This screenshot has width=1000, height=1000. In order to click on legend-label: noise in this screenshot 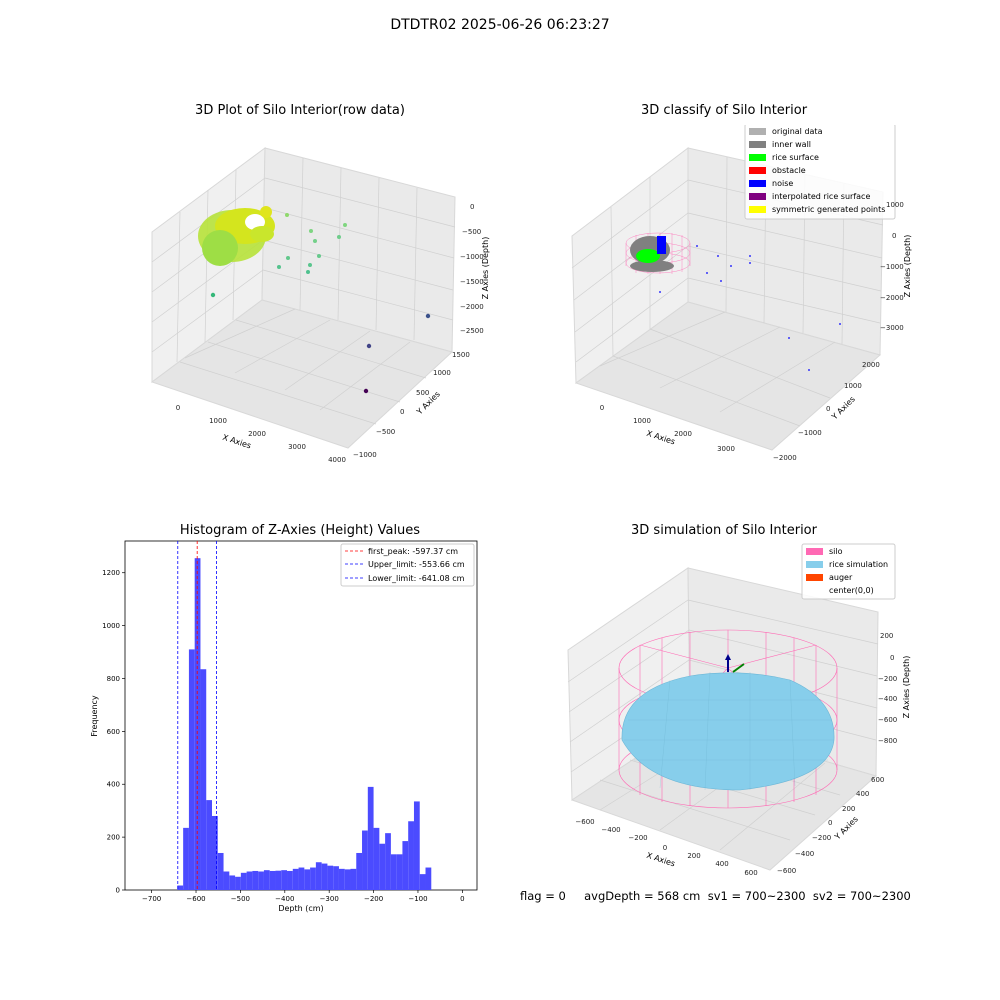, I will do `click(782, 183)`.